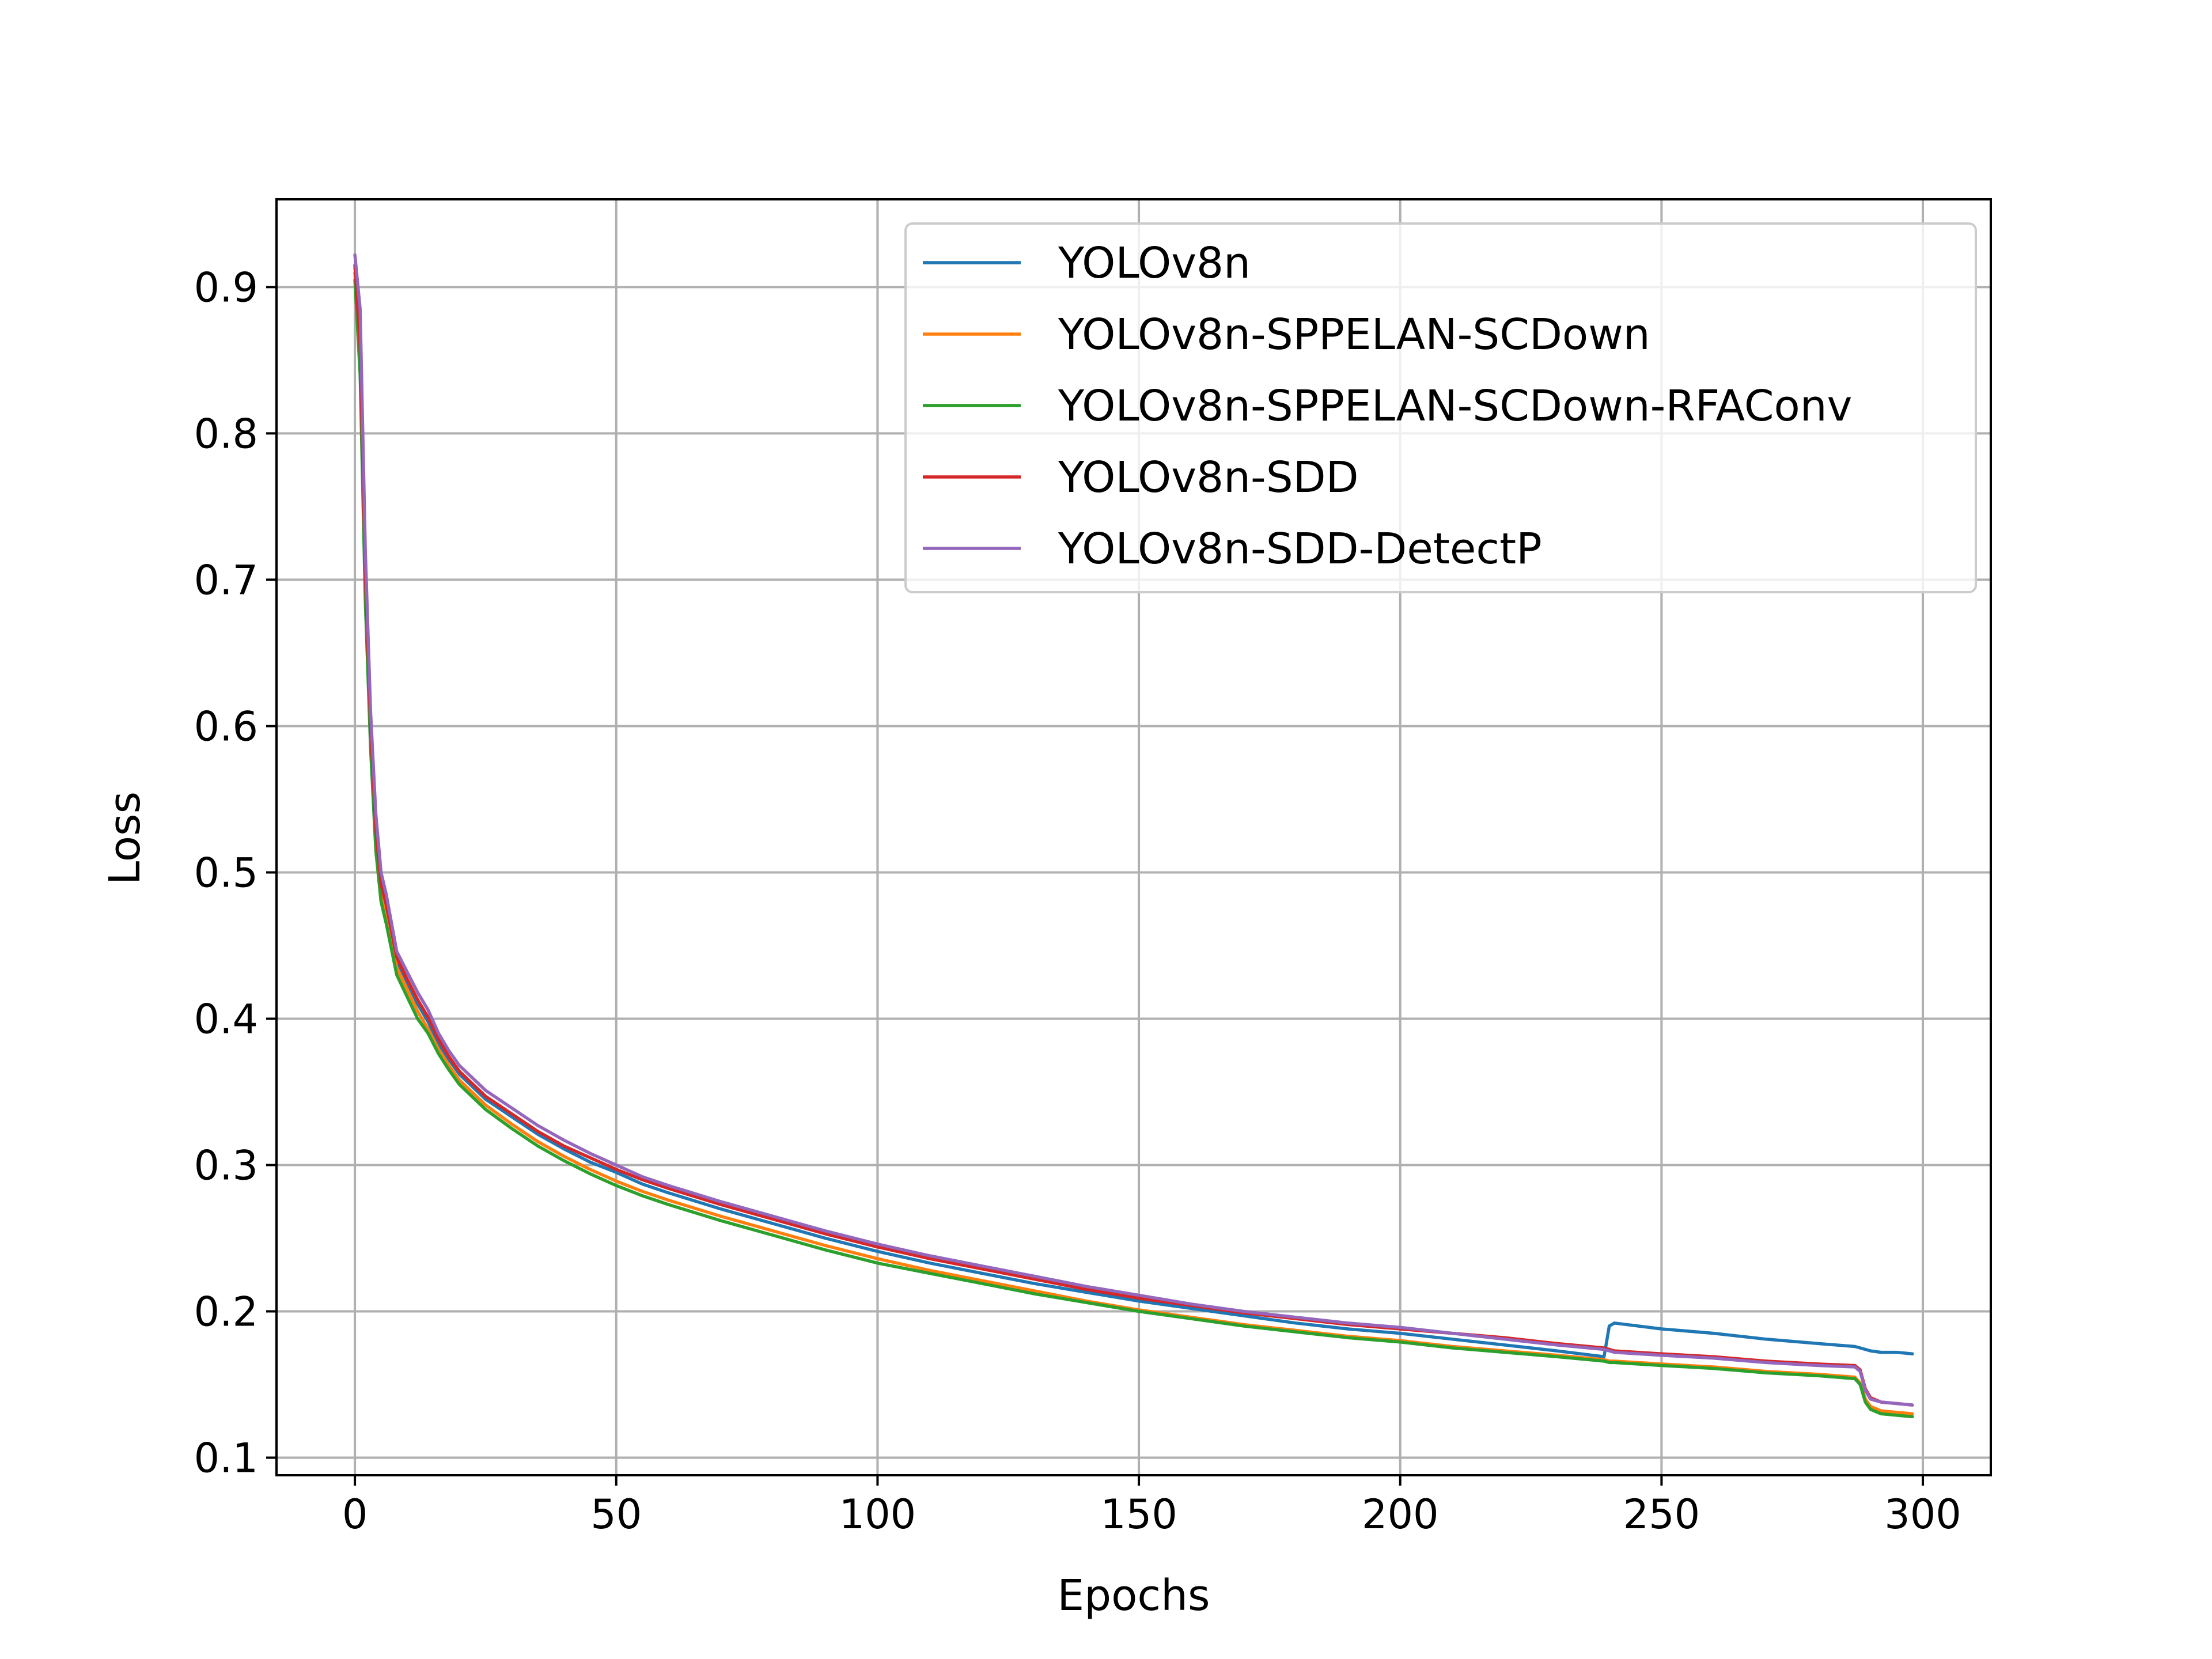 Image resolution: width=2212 pixels, height=1659 pixels. I want to click on y-tick-label: 0.8, so click(226, 433).